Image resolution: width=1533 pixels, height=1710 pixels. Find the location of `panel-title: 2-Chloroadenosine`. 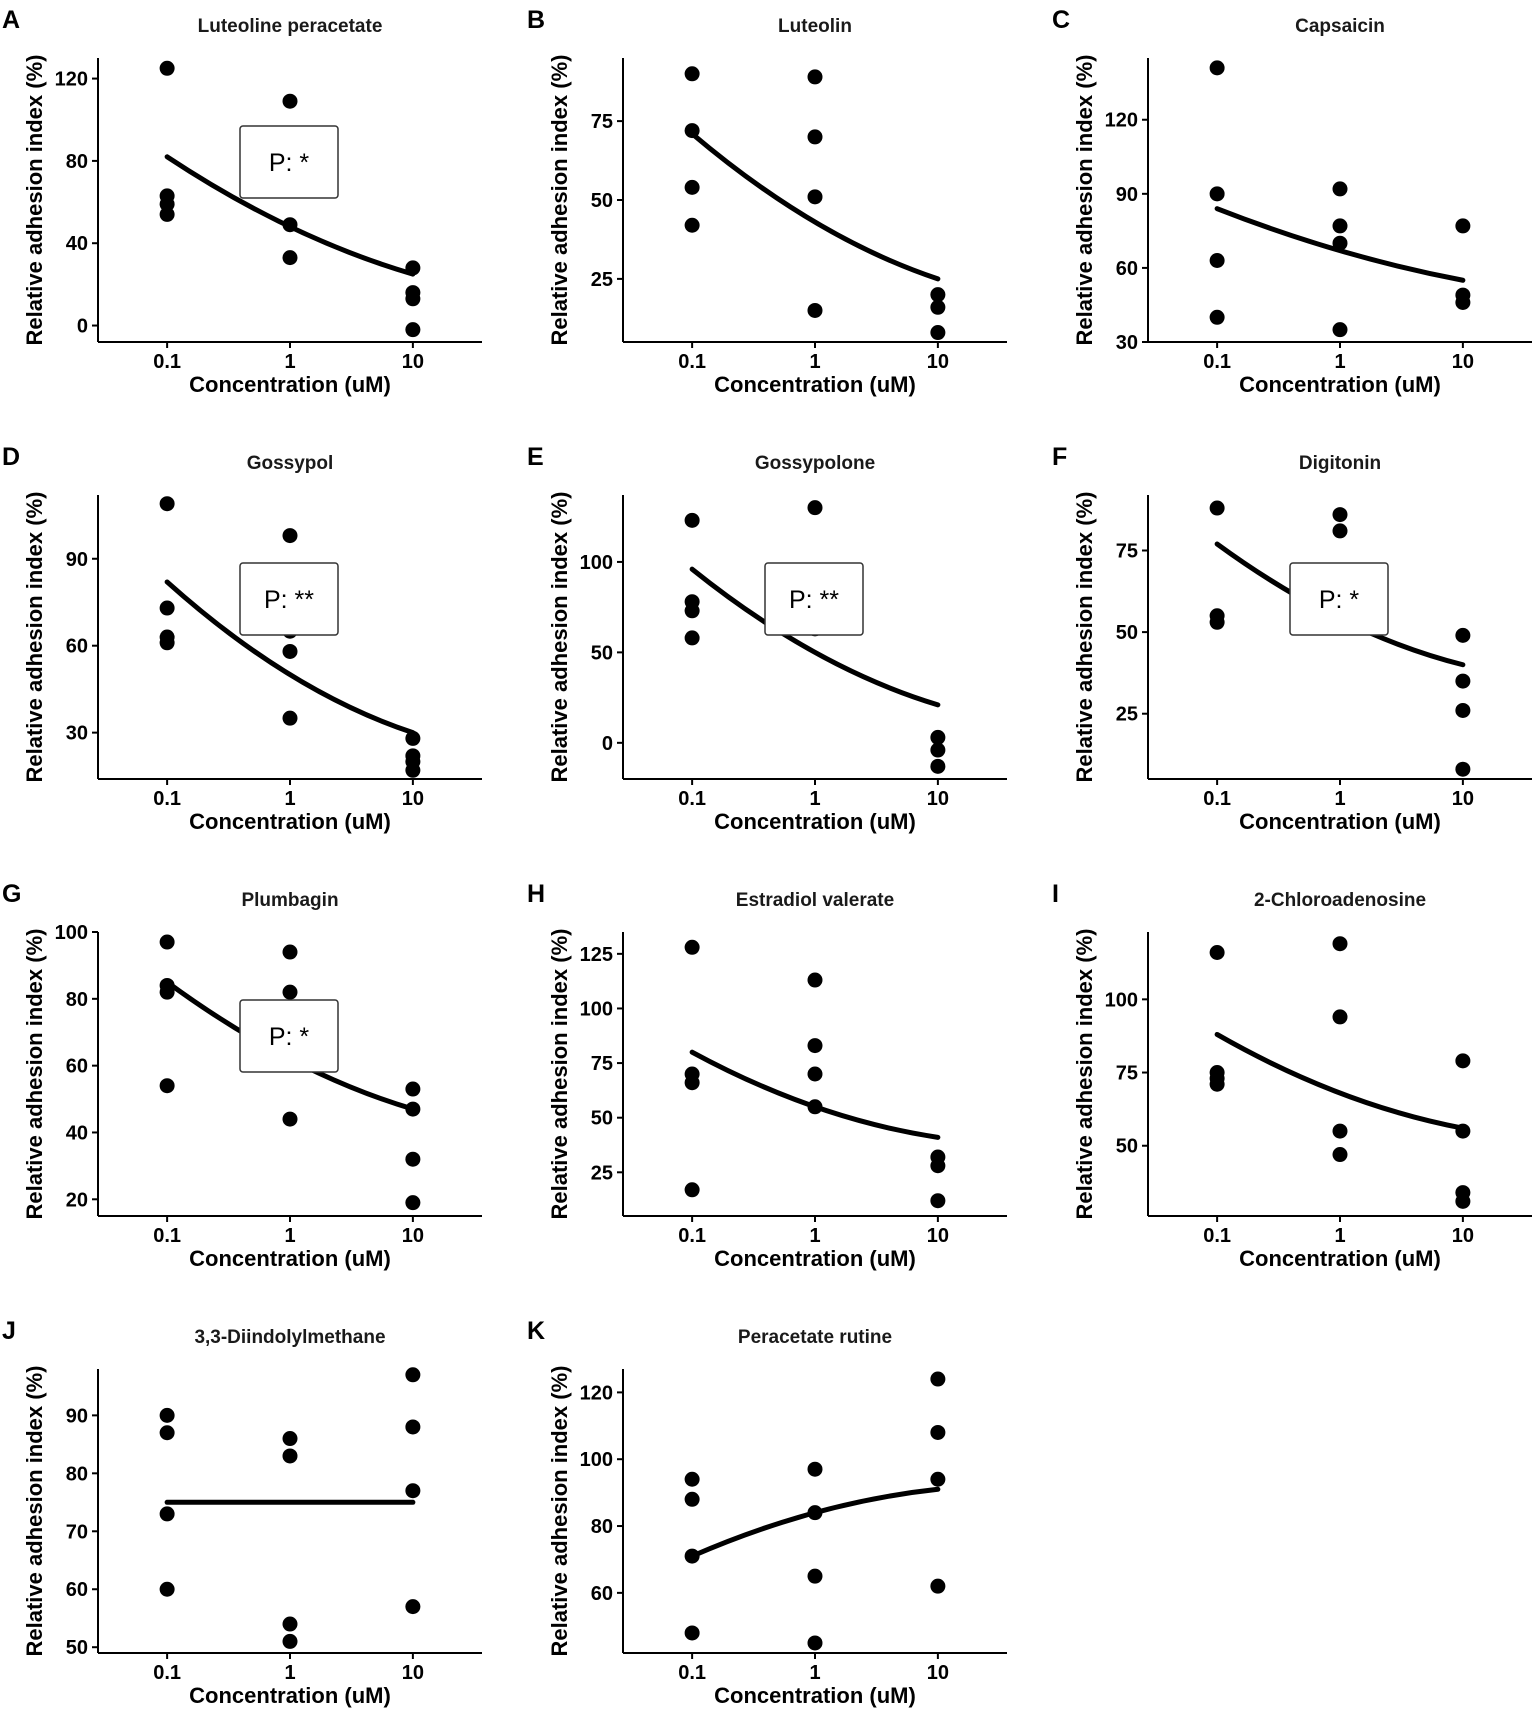

panel-title: 2-Chloroadenosine is located at coordinates (1340, 900).